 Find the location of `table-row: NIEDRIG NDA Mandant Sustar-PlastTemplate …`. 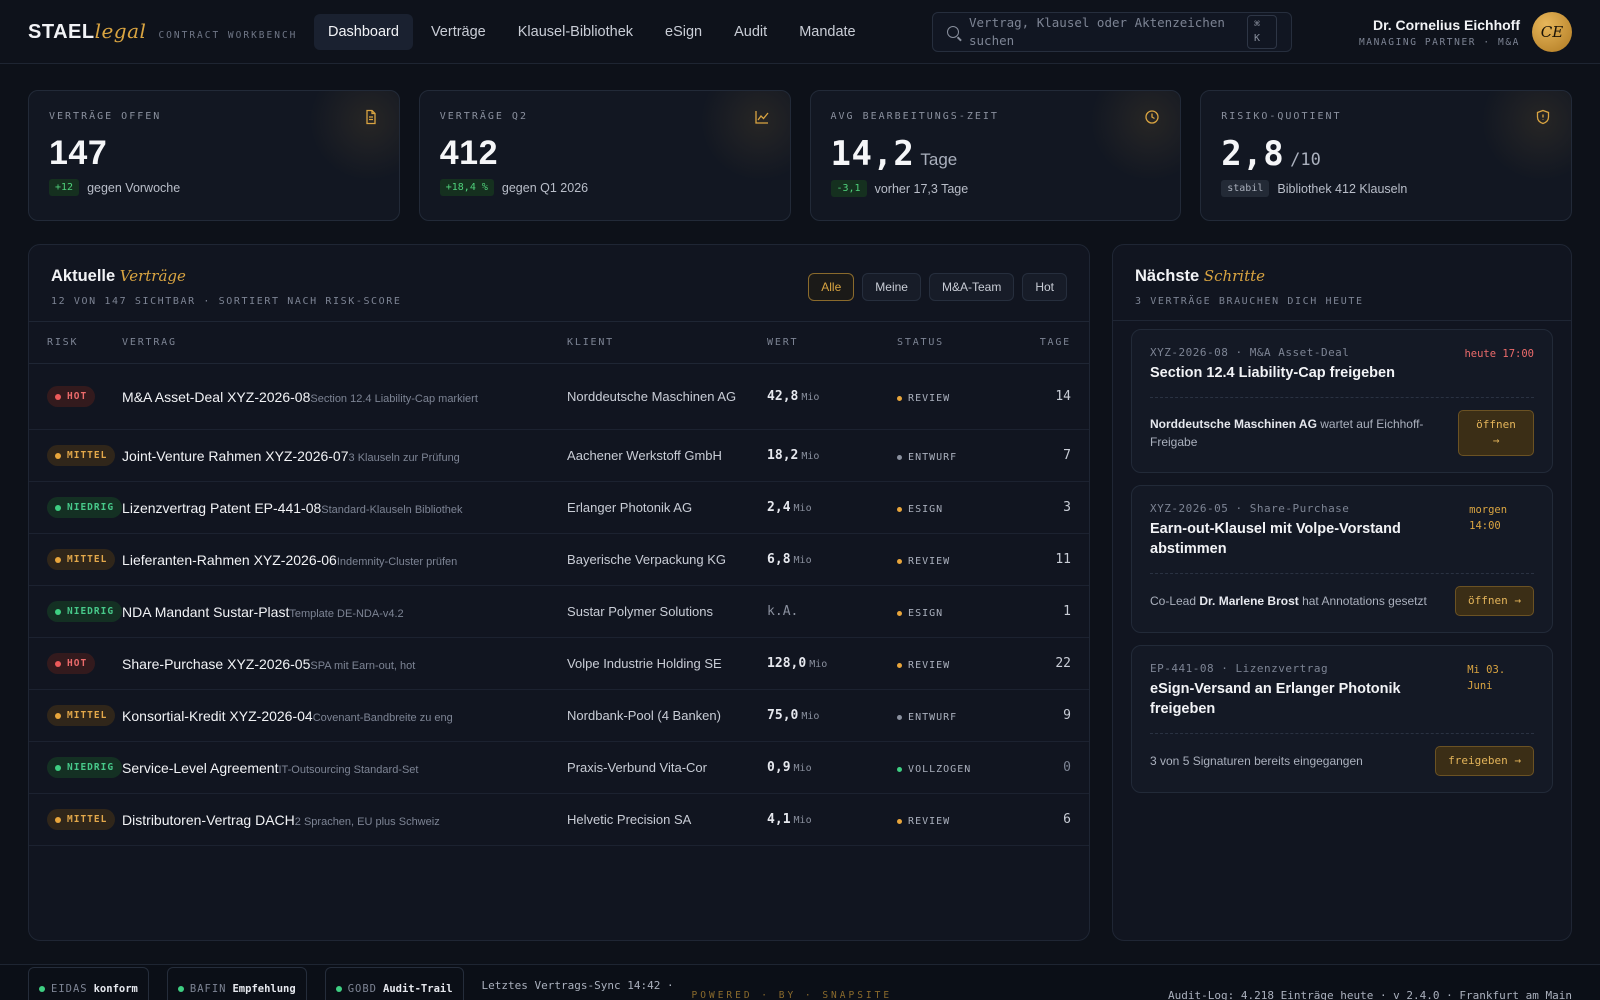

table-row: NIEDRIG NDA Mandant Sustar-PlastTemplate … is located at coordinates (559, 611).